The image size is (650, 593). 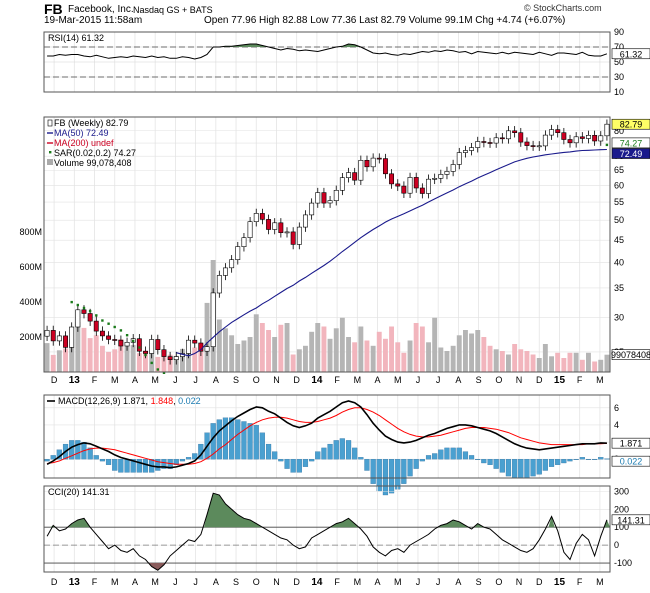 What do you see at coordinates (563, 8) in the screenshot?
I see `stockcharts-credit: © StockCharts.com` at bounding box center [563, 8].